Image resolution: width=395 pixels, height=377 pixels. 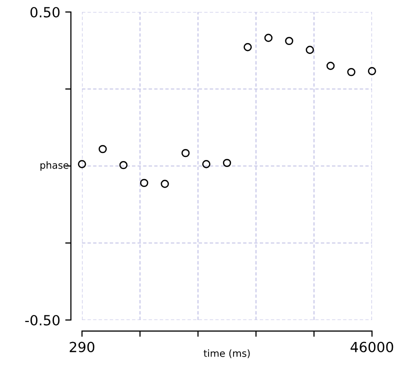 What do you see at coordinates (372, 347) in the screenshot?
I see `x-tick-label: 46000` at bounding box center [372, 347].